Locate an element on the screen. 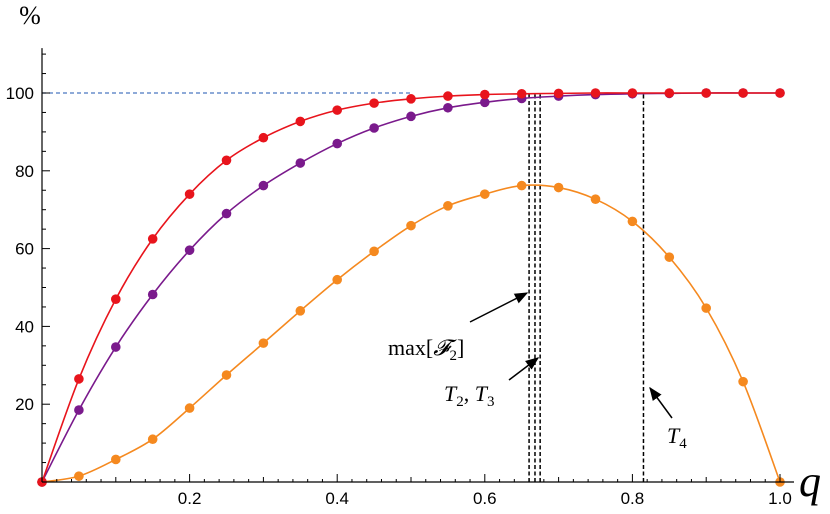 This screenshot has height=514, width=830. annotation-max-f2: max[𝓕2] is located at coordinates (458, 328).